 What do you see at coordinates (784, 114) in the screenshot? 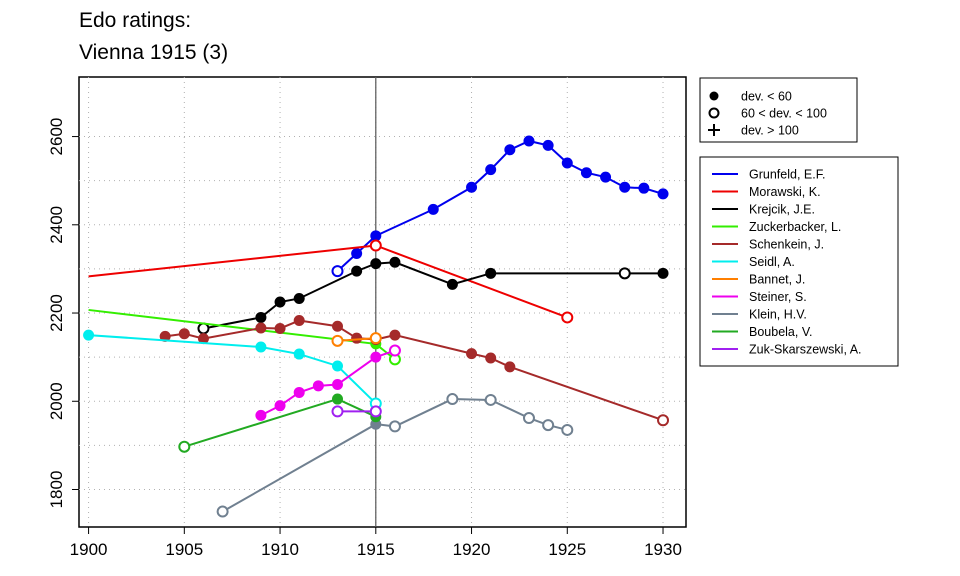
I see `marker-legend-label: 60 < dev. < 100` at bounding box center [784, 114].